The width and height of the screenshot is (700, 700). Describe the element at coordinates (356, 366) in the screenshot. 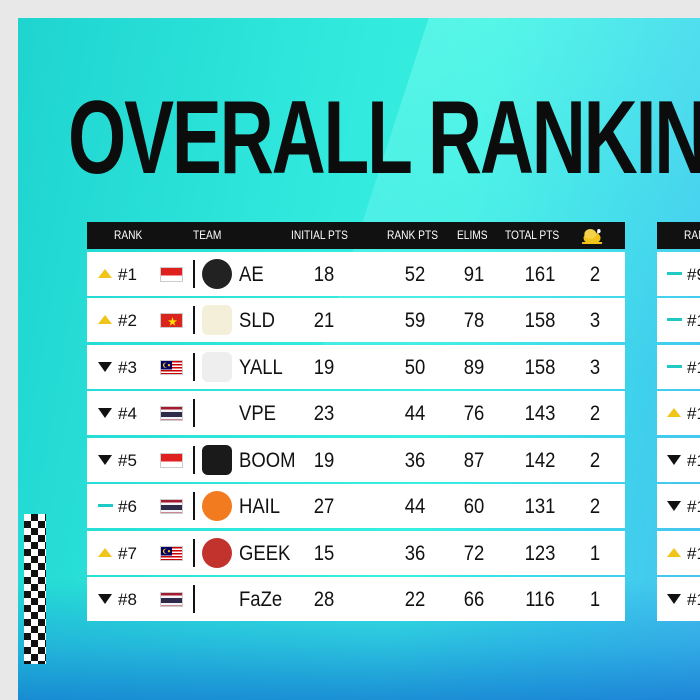

I see `table-row: #3 YALL 19 50 89 158 3` at that location.